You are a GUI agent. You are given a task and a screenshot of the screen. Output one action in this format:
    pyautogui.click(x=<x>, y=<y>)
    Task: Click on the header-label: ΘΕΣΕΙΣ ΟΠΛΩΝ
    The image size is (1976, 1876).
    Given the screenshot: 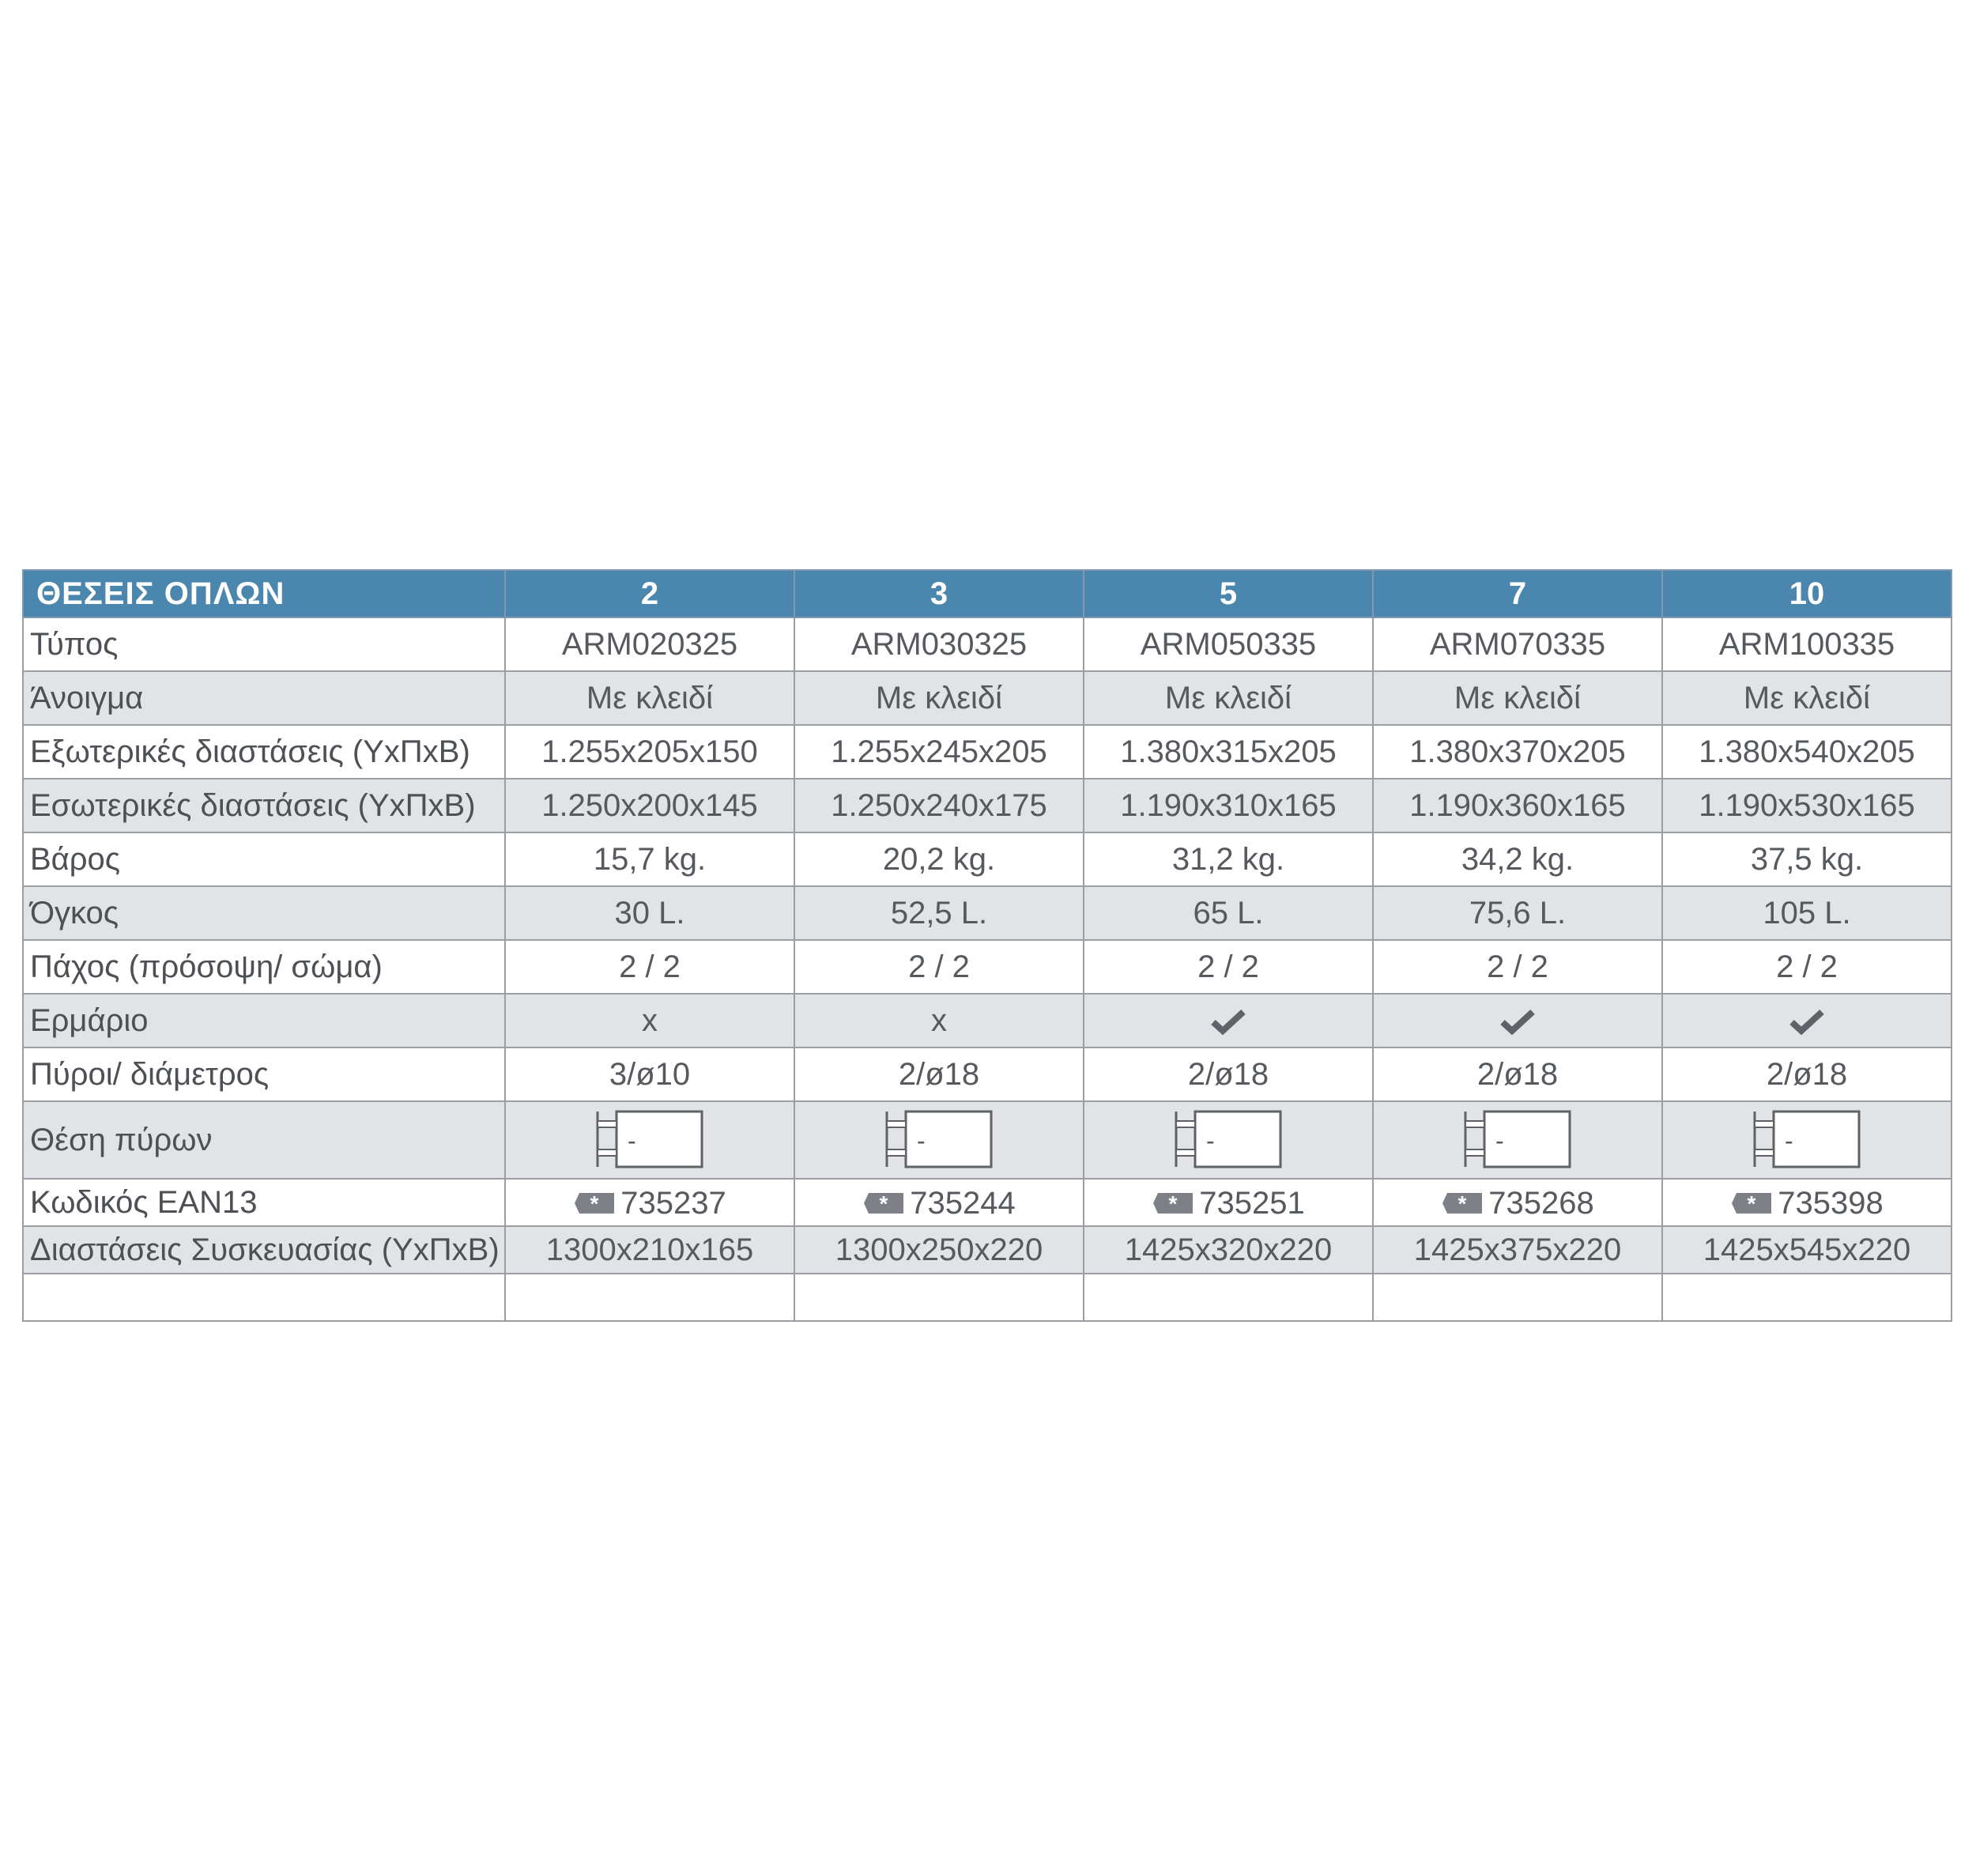 What is the action you would take?
    pyautogui.click(x=264, y=593)
    